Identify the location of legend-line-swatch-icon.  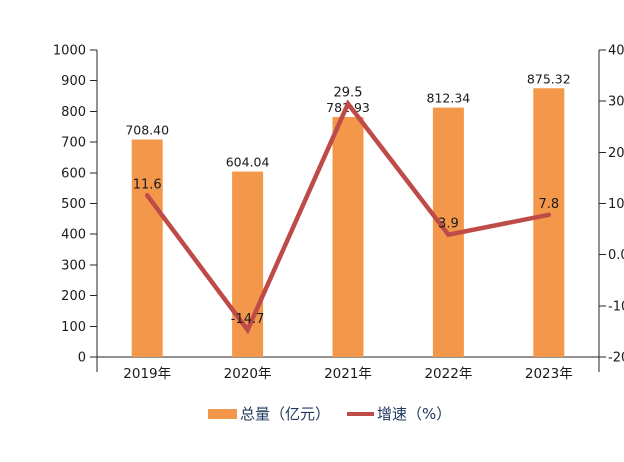
(361, 414).